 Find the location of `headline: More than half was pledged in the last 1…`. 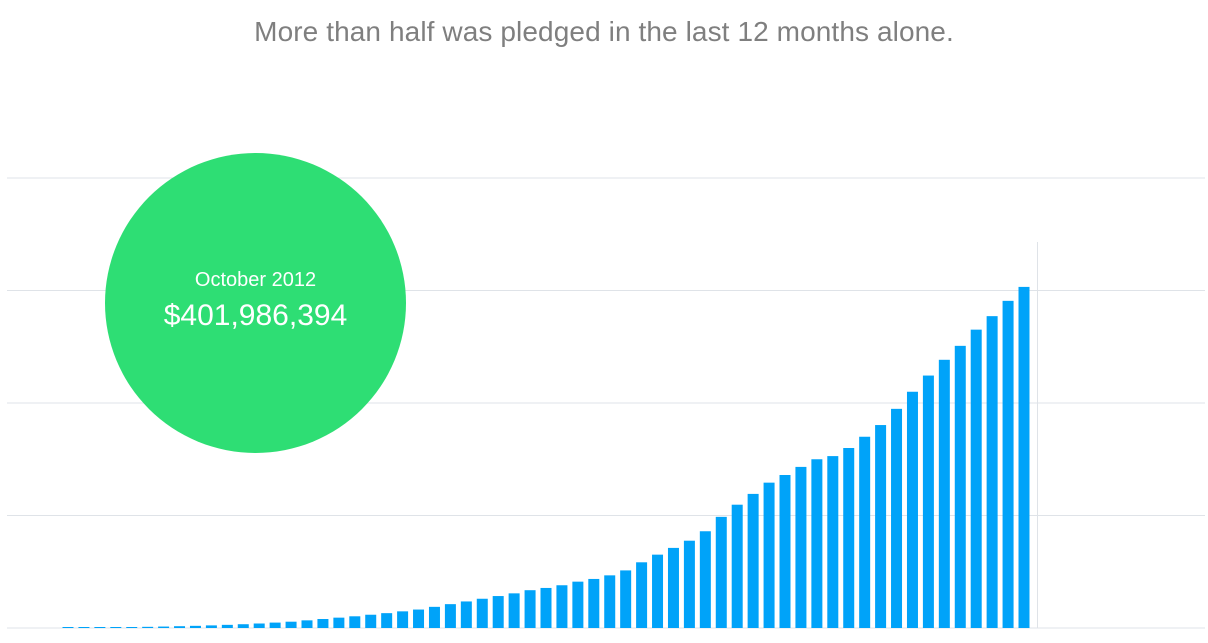

headline: More than half was pledged in the last 1… is located at coordinates (604, 31).